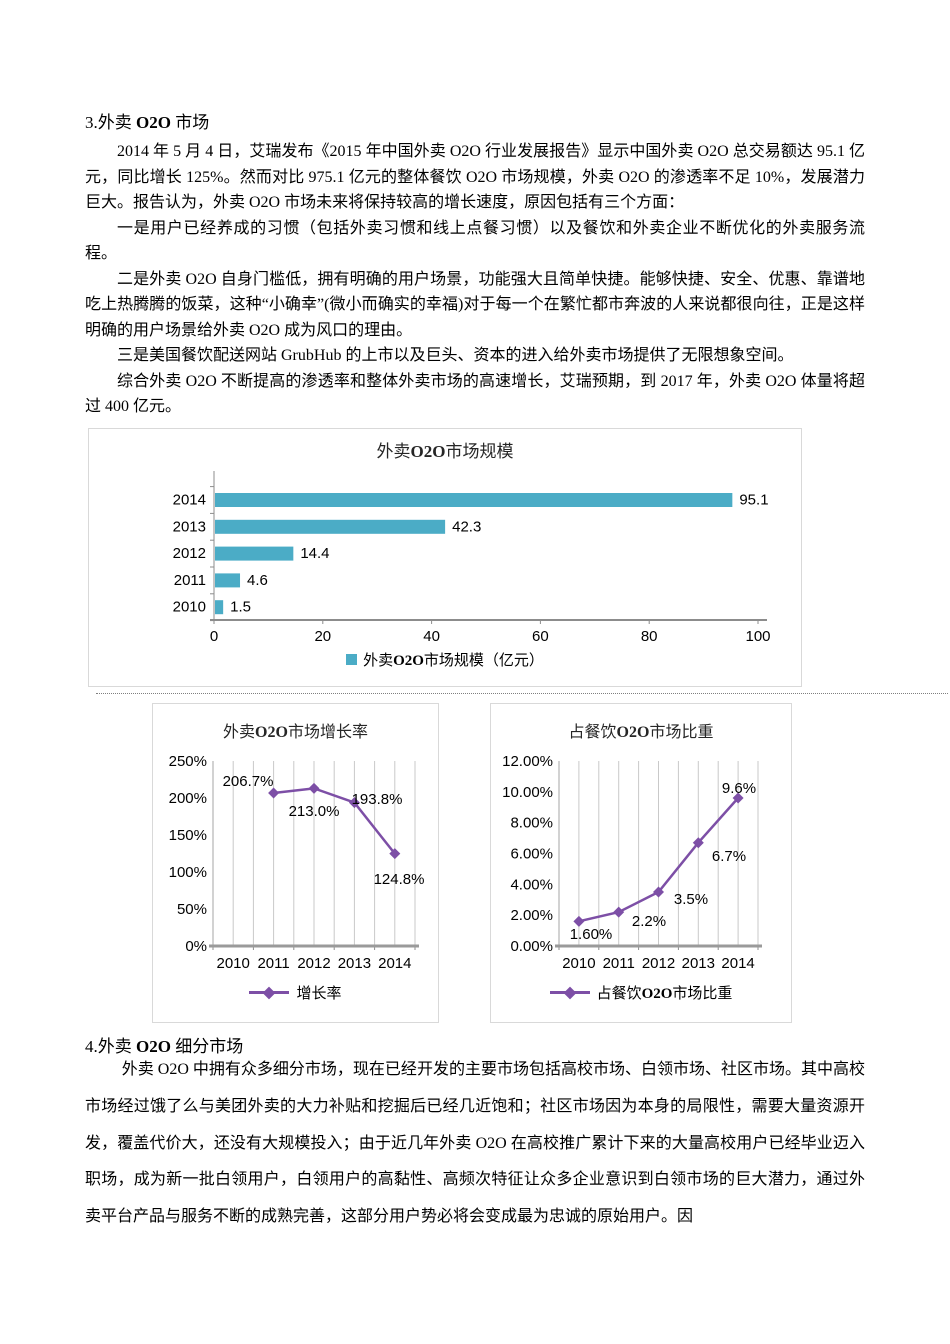 The height and width of the screenshot is (1344, 950). What do you see at coordinates (531, 915) in the screenshot?
I see `y-tick-label: 2.00%` at bounding box center [531, 915].